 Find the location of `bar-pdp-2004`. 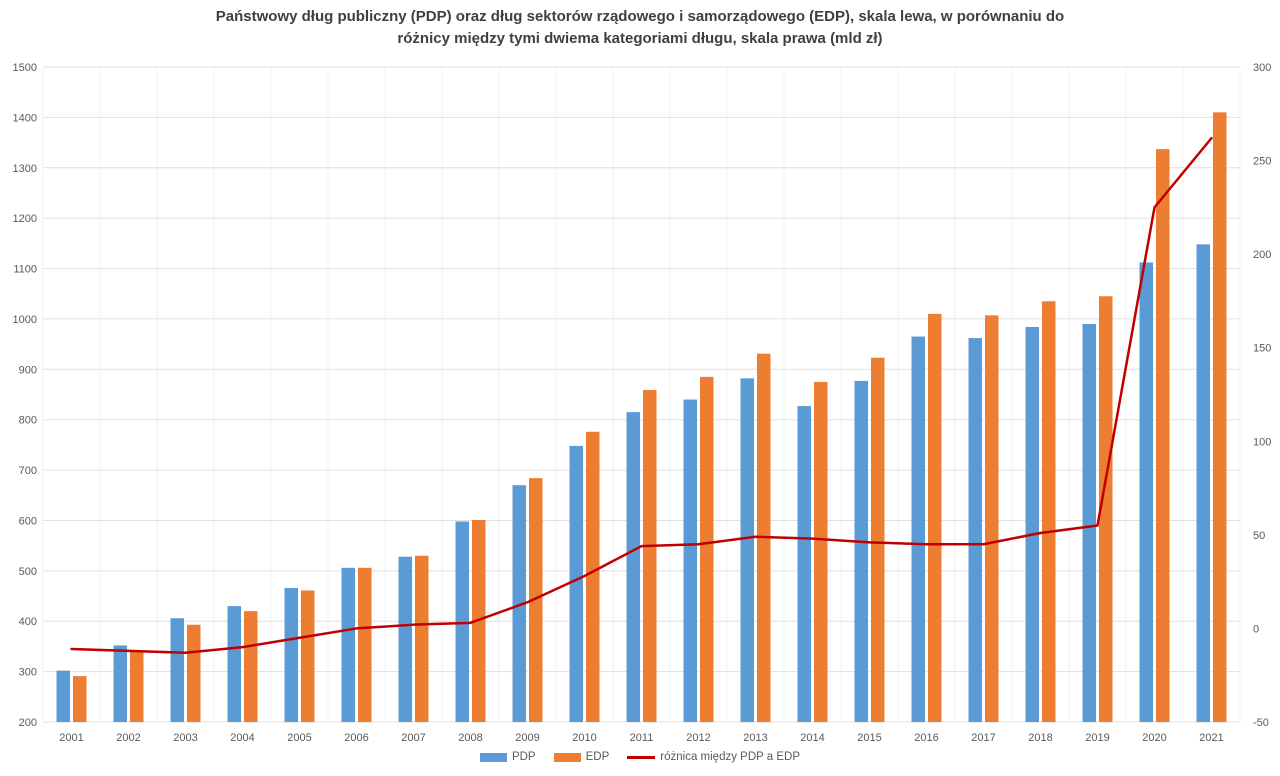

bar-pdp-2004 is located at coordinates (234, 664).